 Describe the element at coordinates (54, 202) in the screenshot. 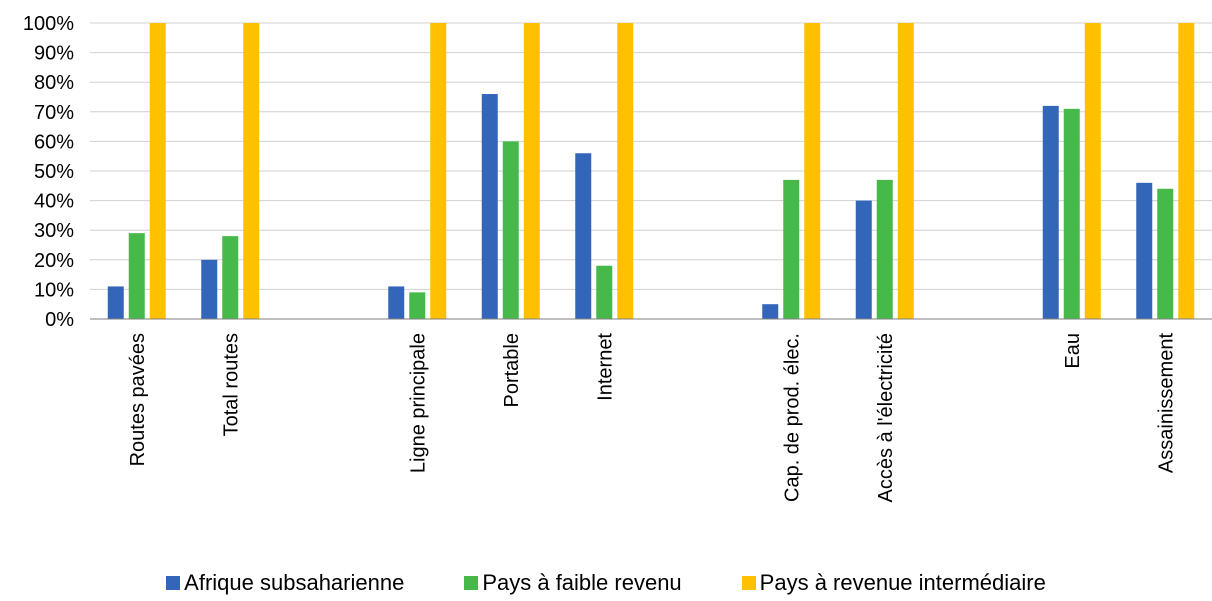

I see `y-tick-label: 40%` at that location.